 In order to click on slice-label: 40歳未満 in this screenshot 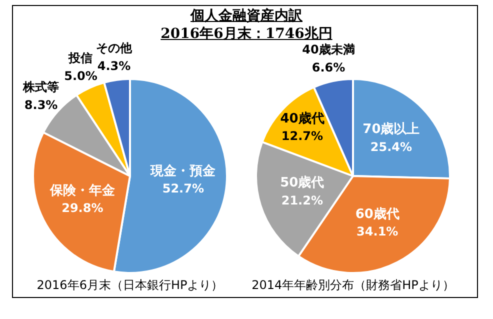, I will do `click(328, 49)`.